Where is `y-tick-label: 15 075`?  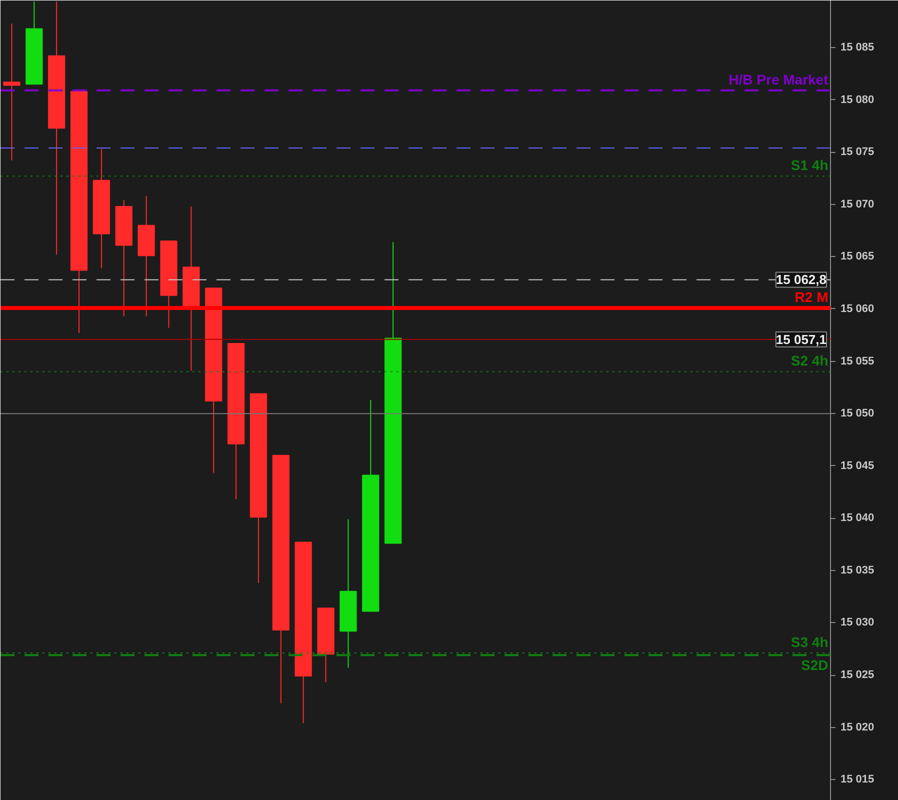 y-tick-label: 15 075 is located at coordinates (857, 152).